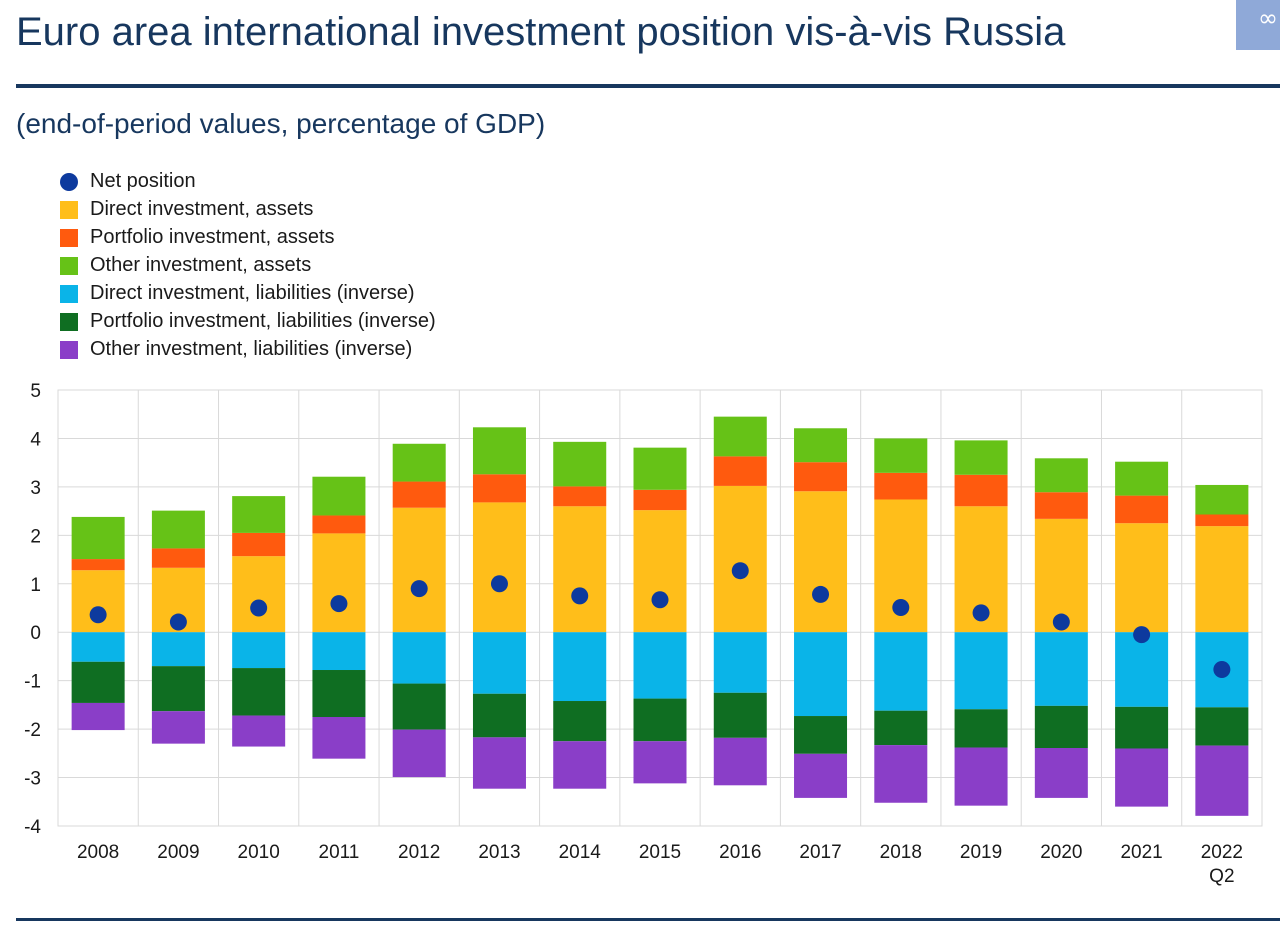  I want to click on legend-label: Net position, so click(143, 181).